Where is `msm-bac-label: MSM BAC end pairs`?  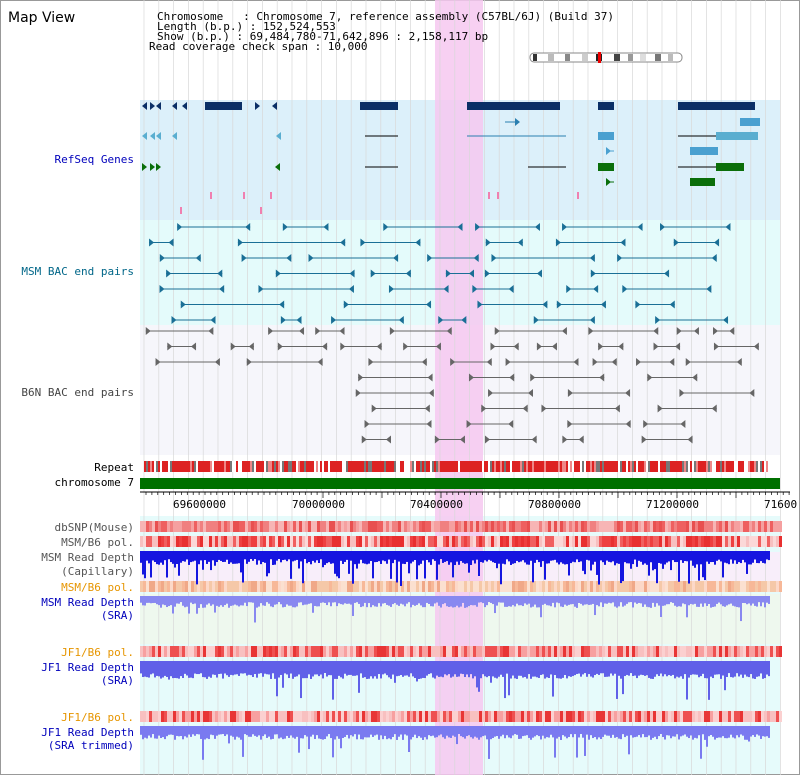 msm-bac-label: MSM BAC end pairs is located at coordinates (77, 271).